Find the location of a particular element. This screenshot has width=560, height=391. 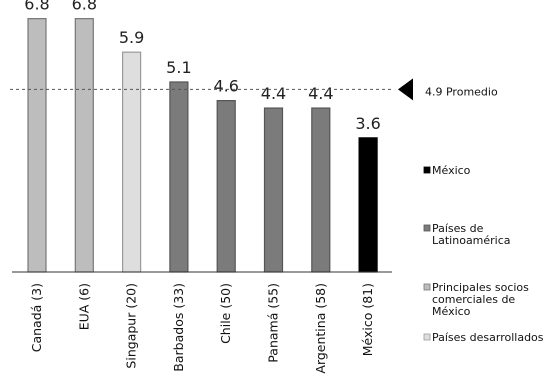

x-tick-label: México (81) is located at coordinates (367, 319).